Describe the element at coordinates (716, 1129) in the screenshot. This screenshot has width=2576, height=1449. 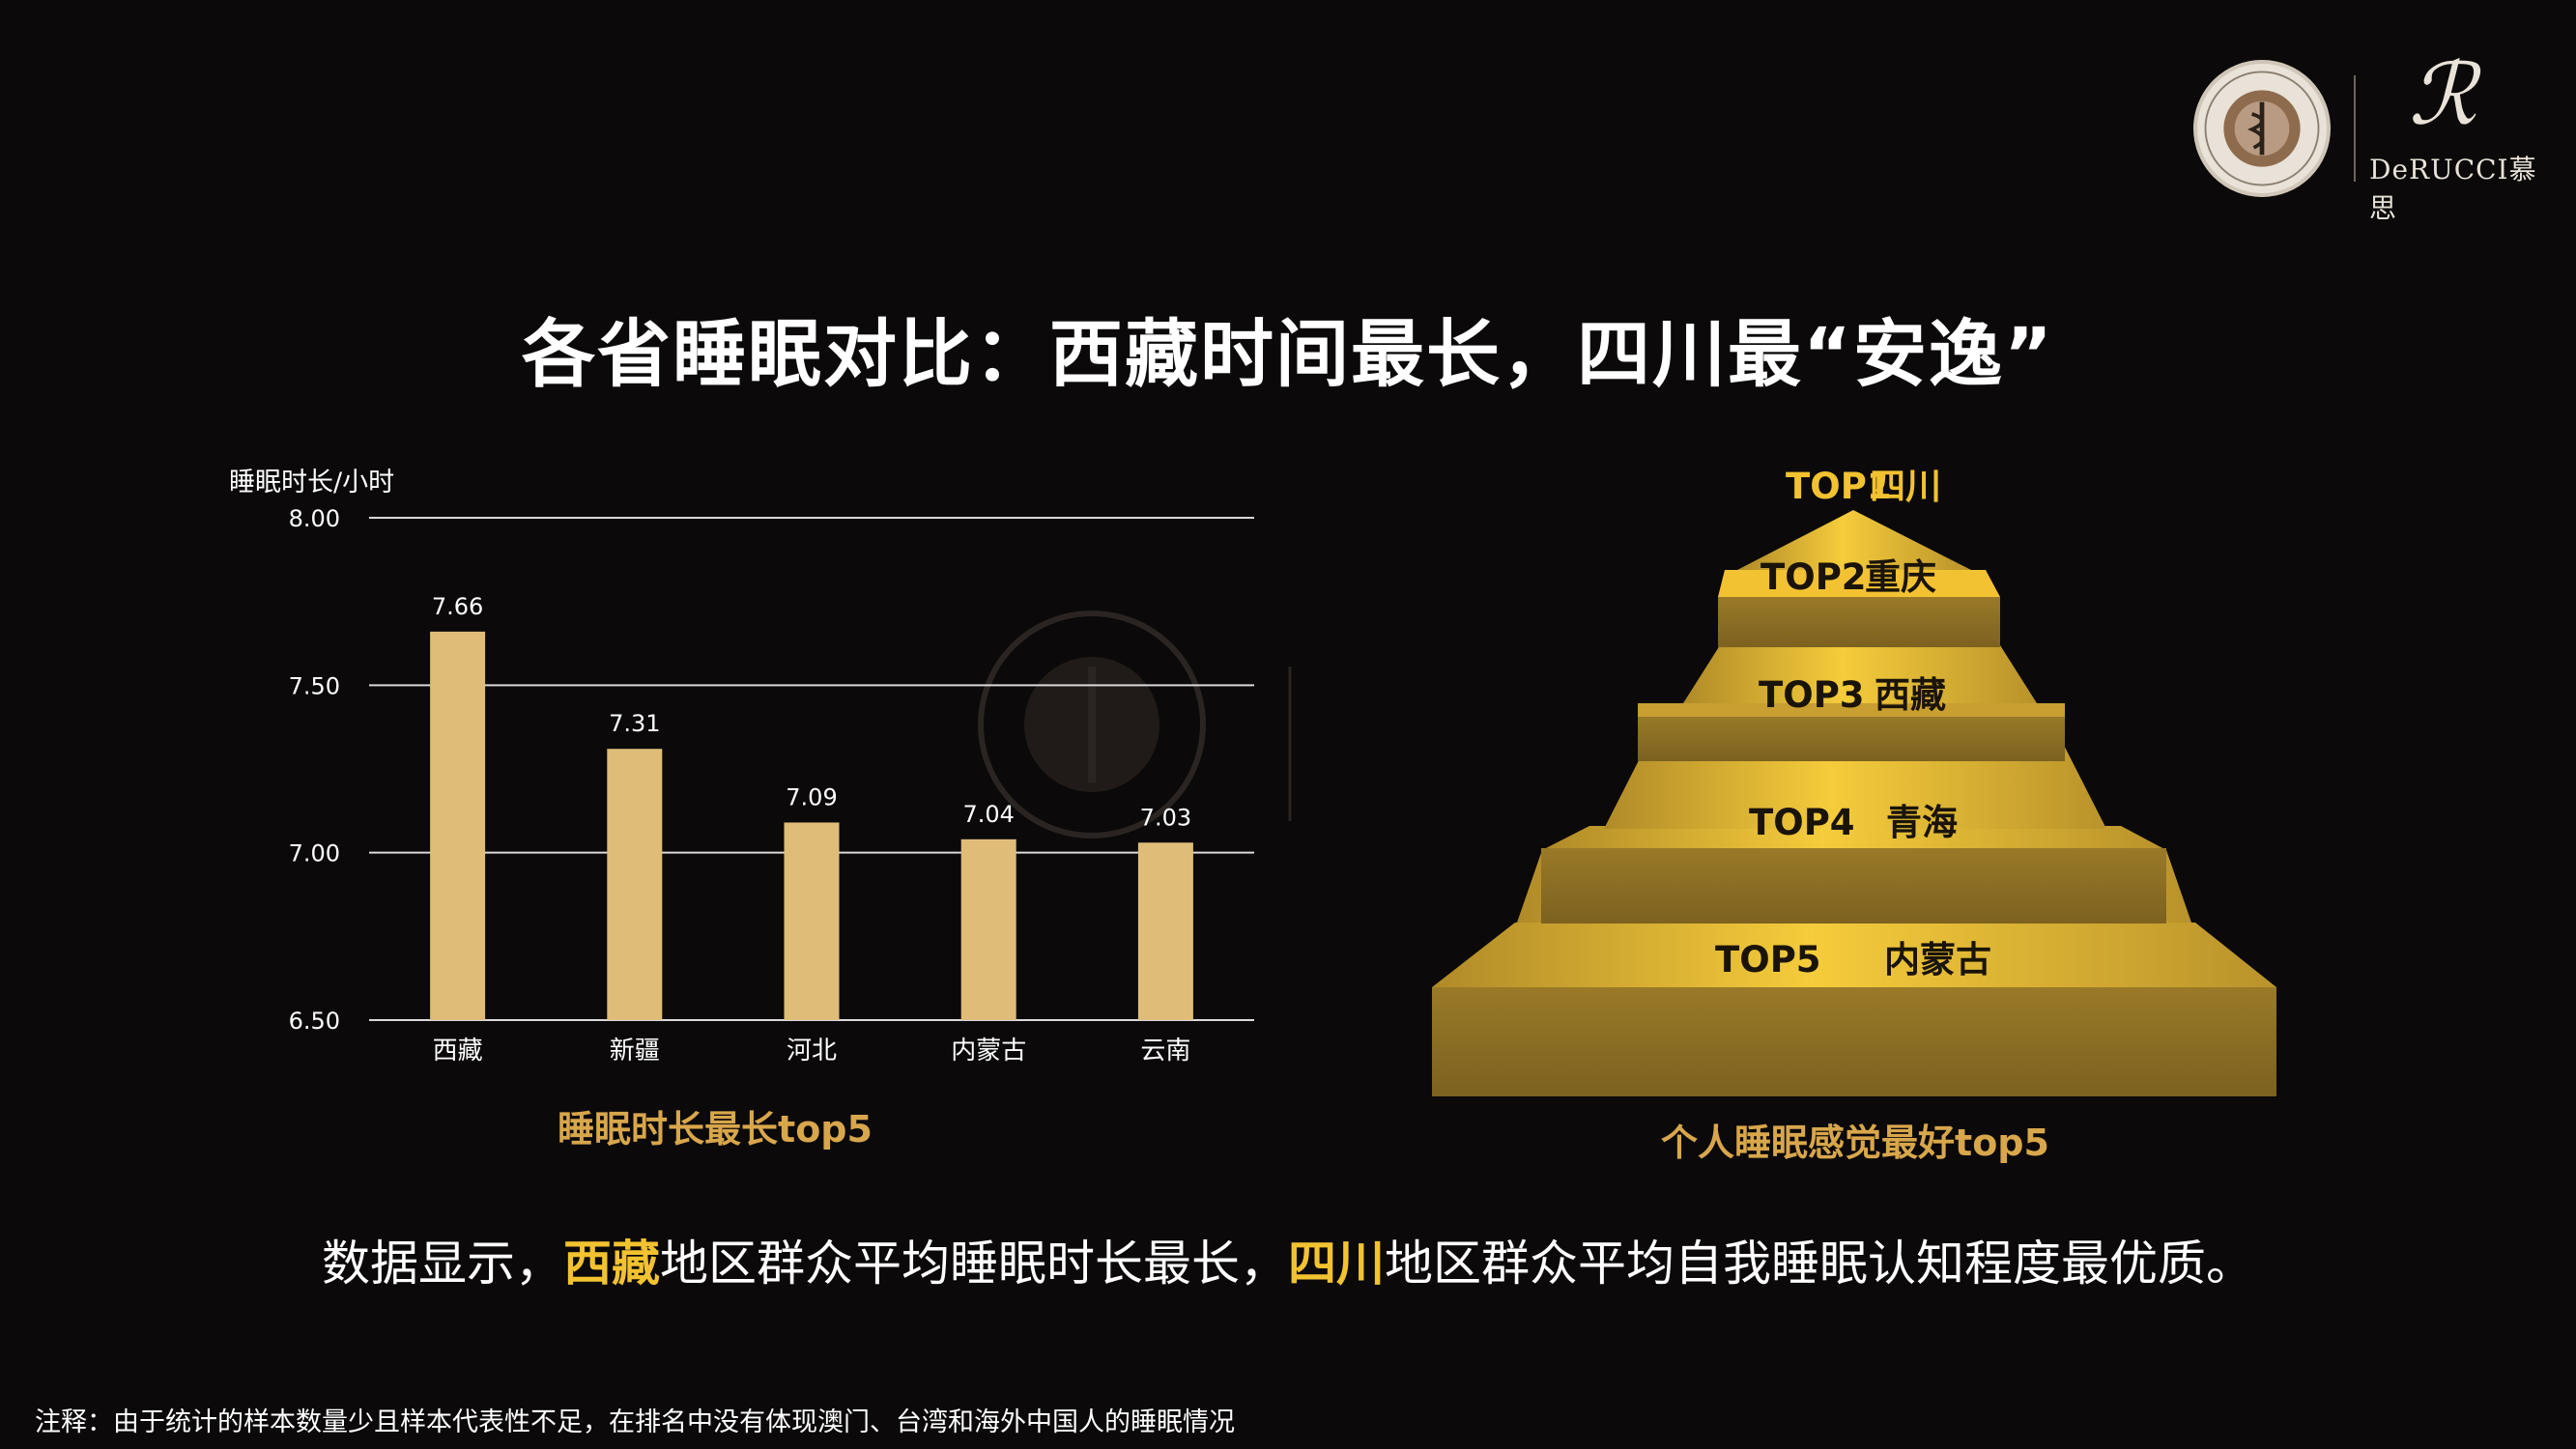
I see `bar-chart-caption: 睡眠时长最长top5` at that location.